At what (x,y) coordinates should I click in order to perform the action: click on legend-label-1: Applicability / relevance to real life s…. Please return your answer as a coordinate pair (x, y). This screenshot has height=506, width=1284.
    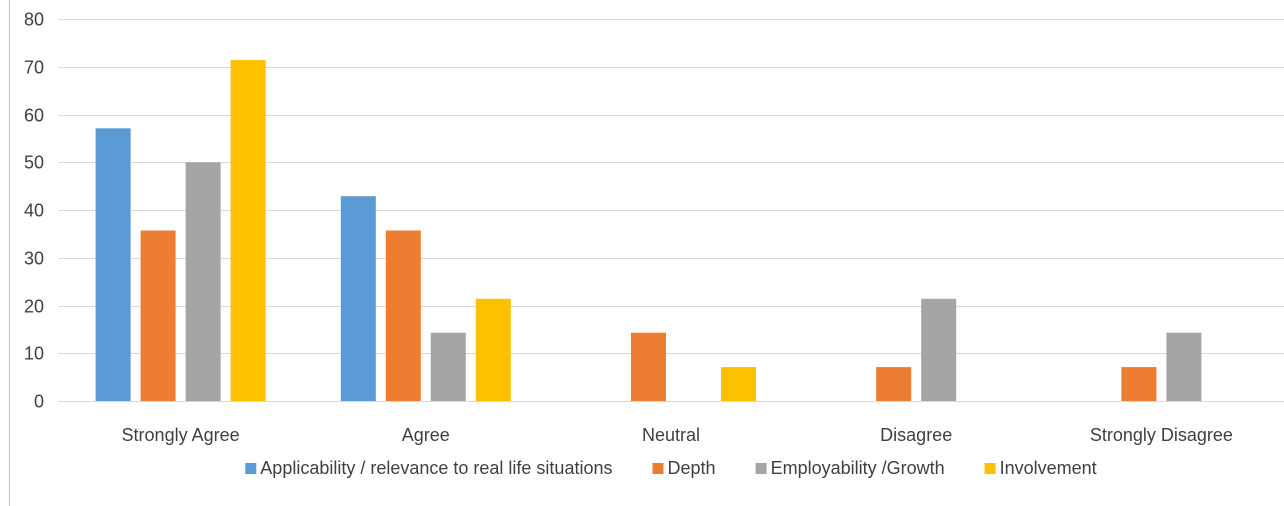
    Looking at the image, I should click on (436, 468).